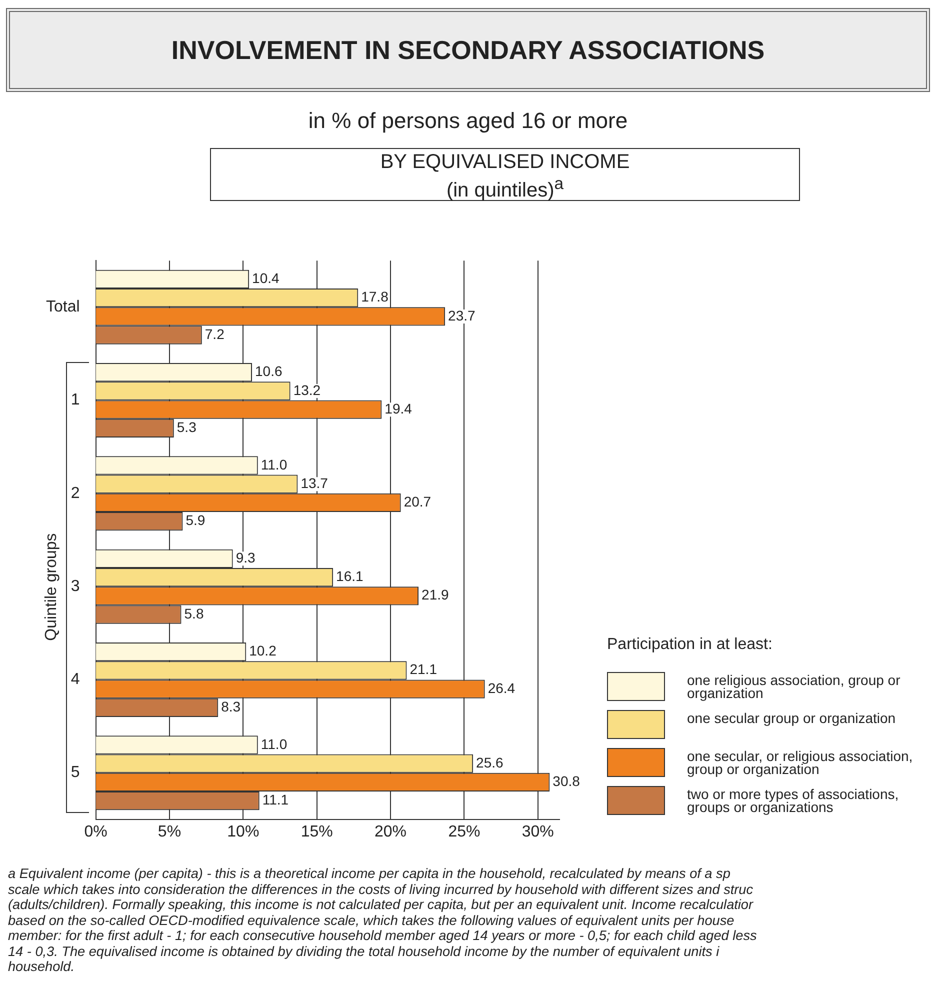 This screenshot has height=989, width=936. Describe the element at coordinates (418, 502) in the screenshot. I see `data-label: 20.7` at that location.